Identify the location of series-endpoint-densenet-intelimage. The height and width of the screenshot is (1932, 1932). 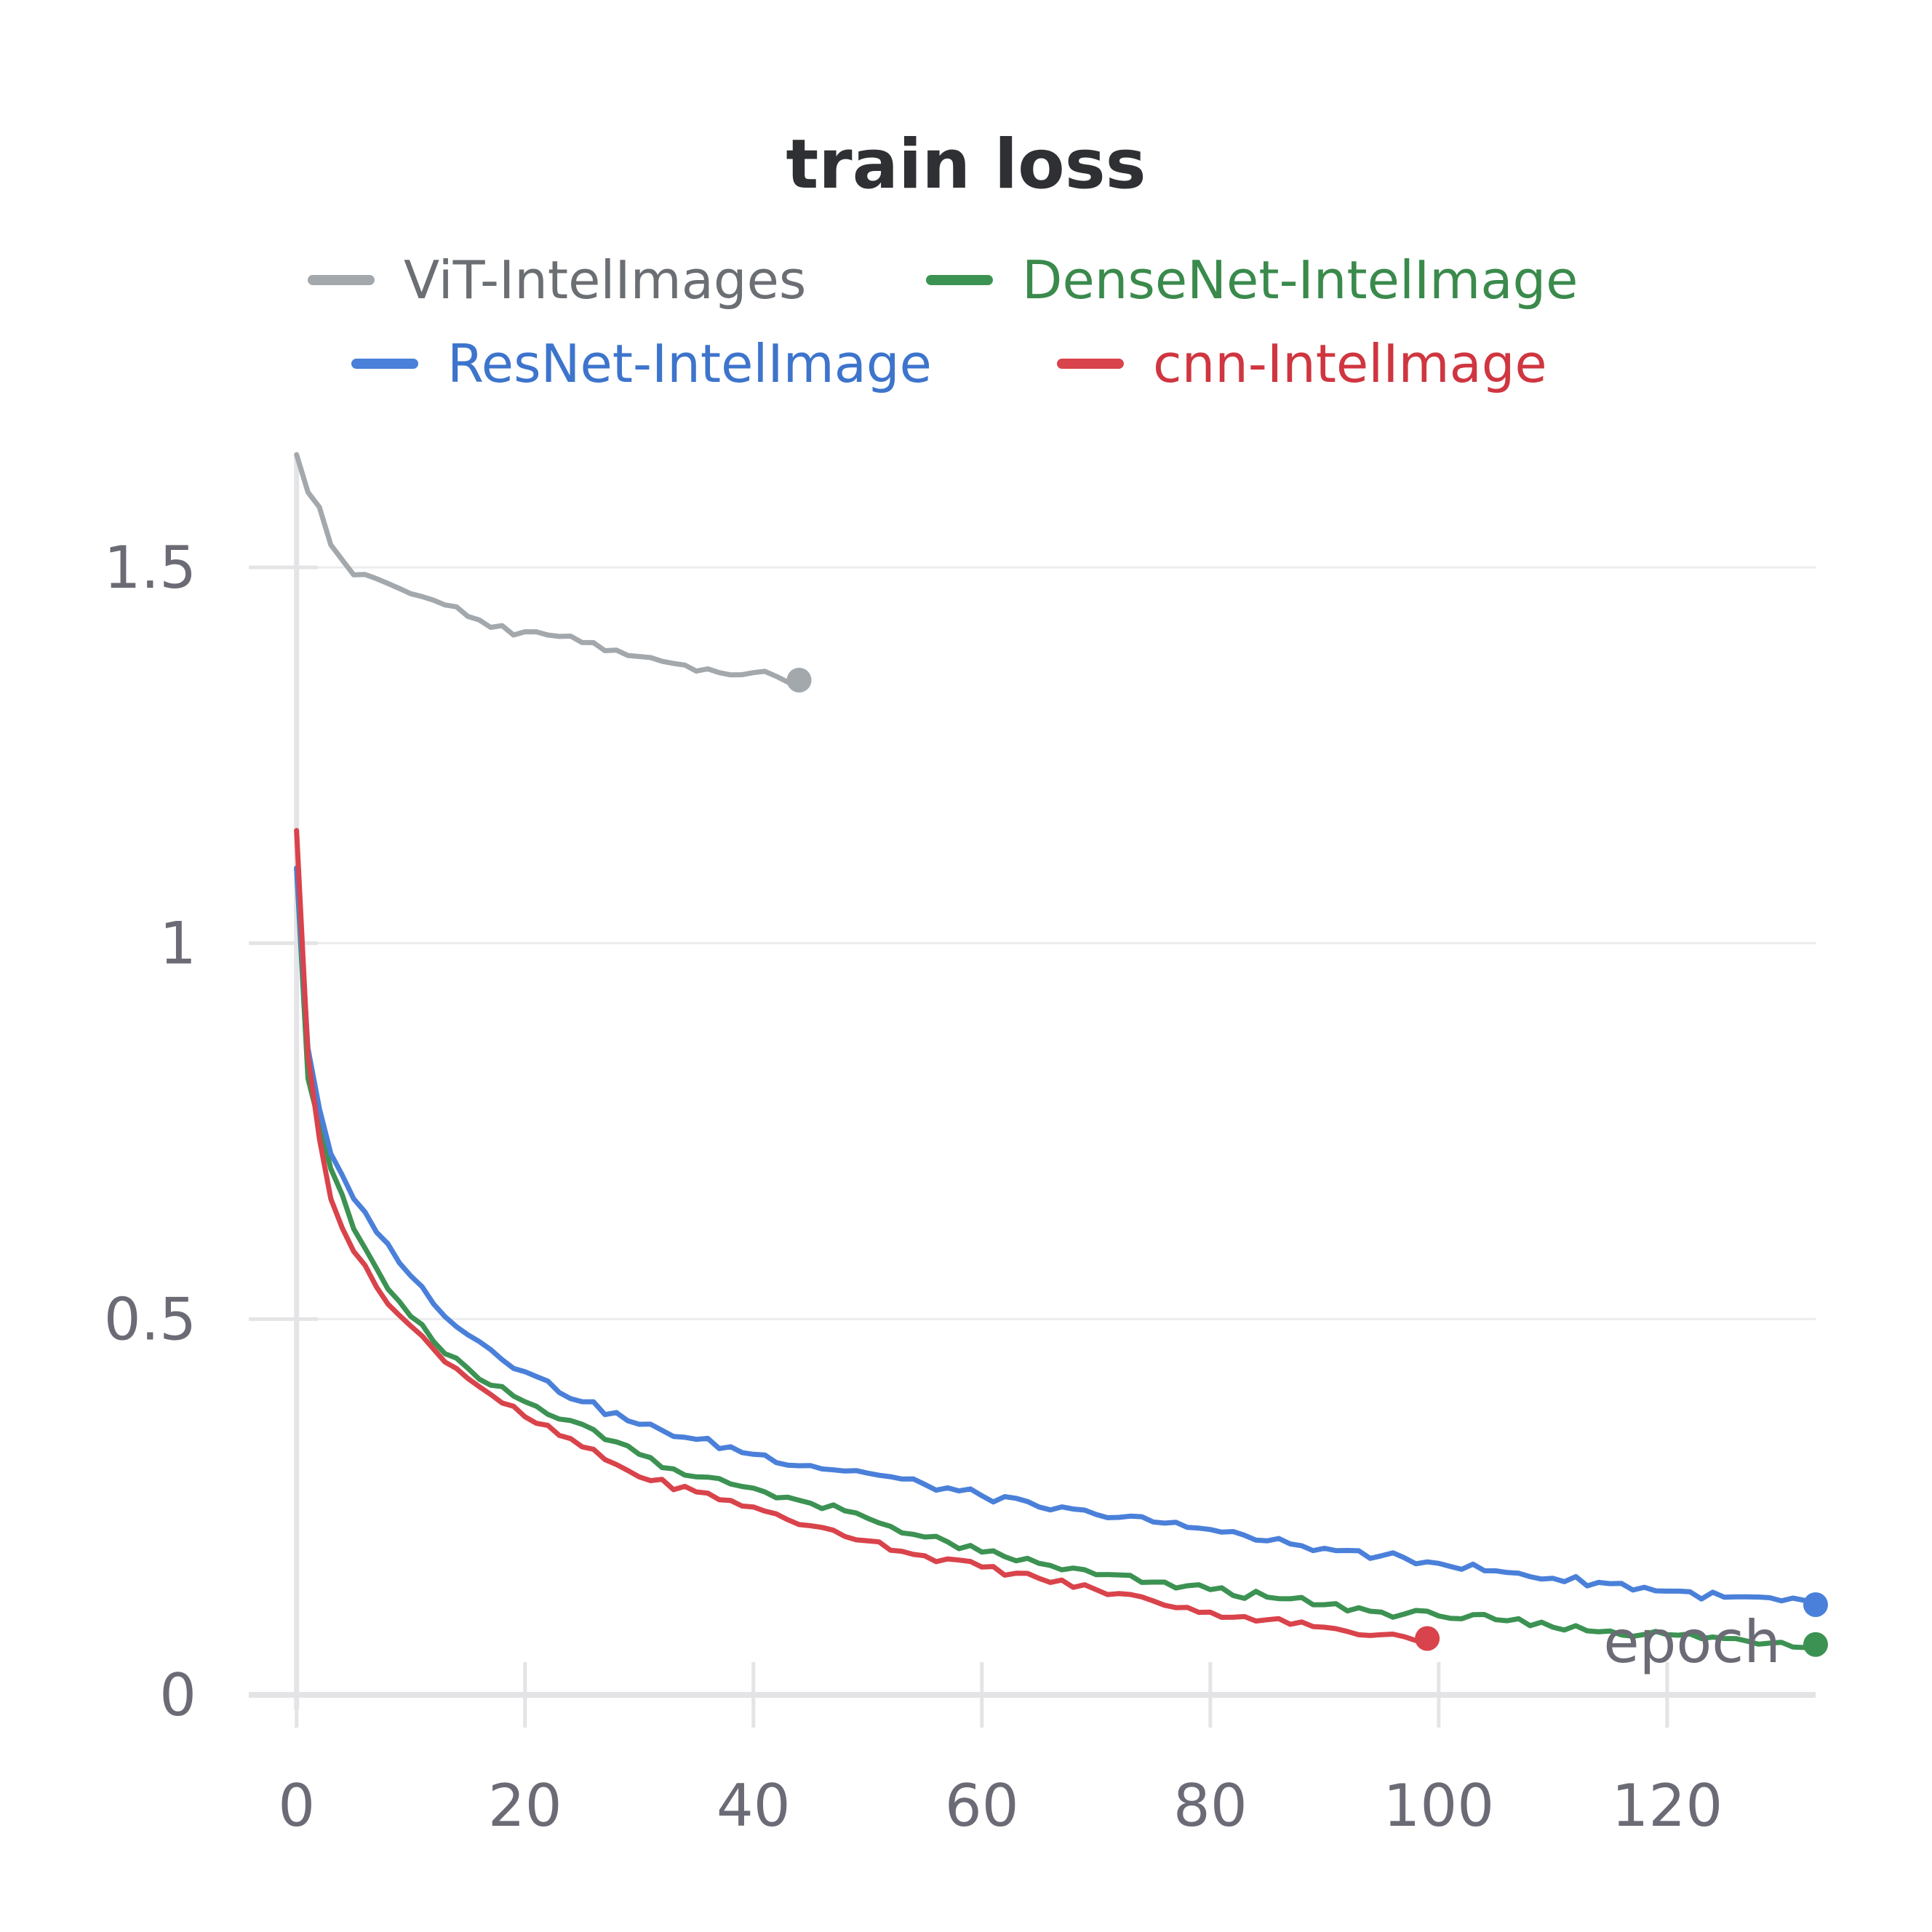
(1815, 1645).